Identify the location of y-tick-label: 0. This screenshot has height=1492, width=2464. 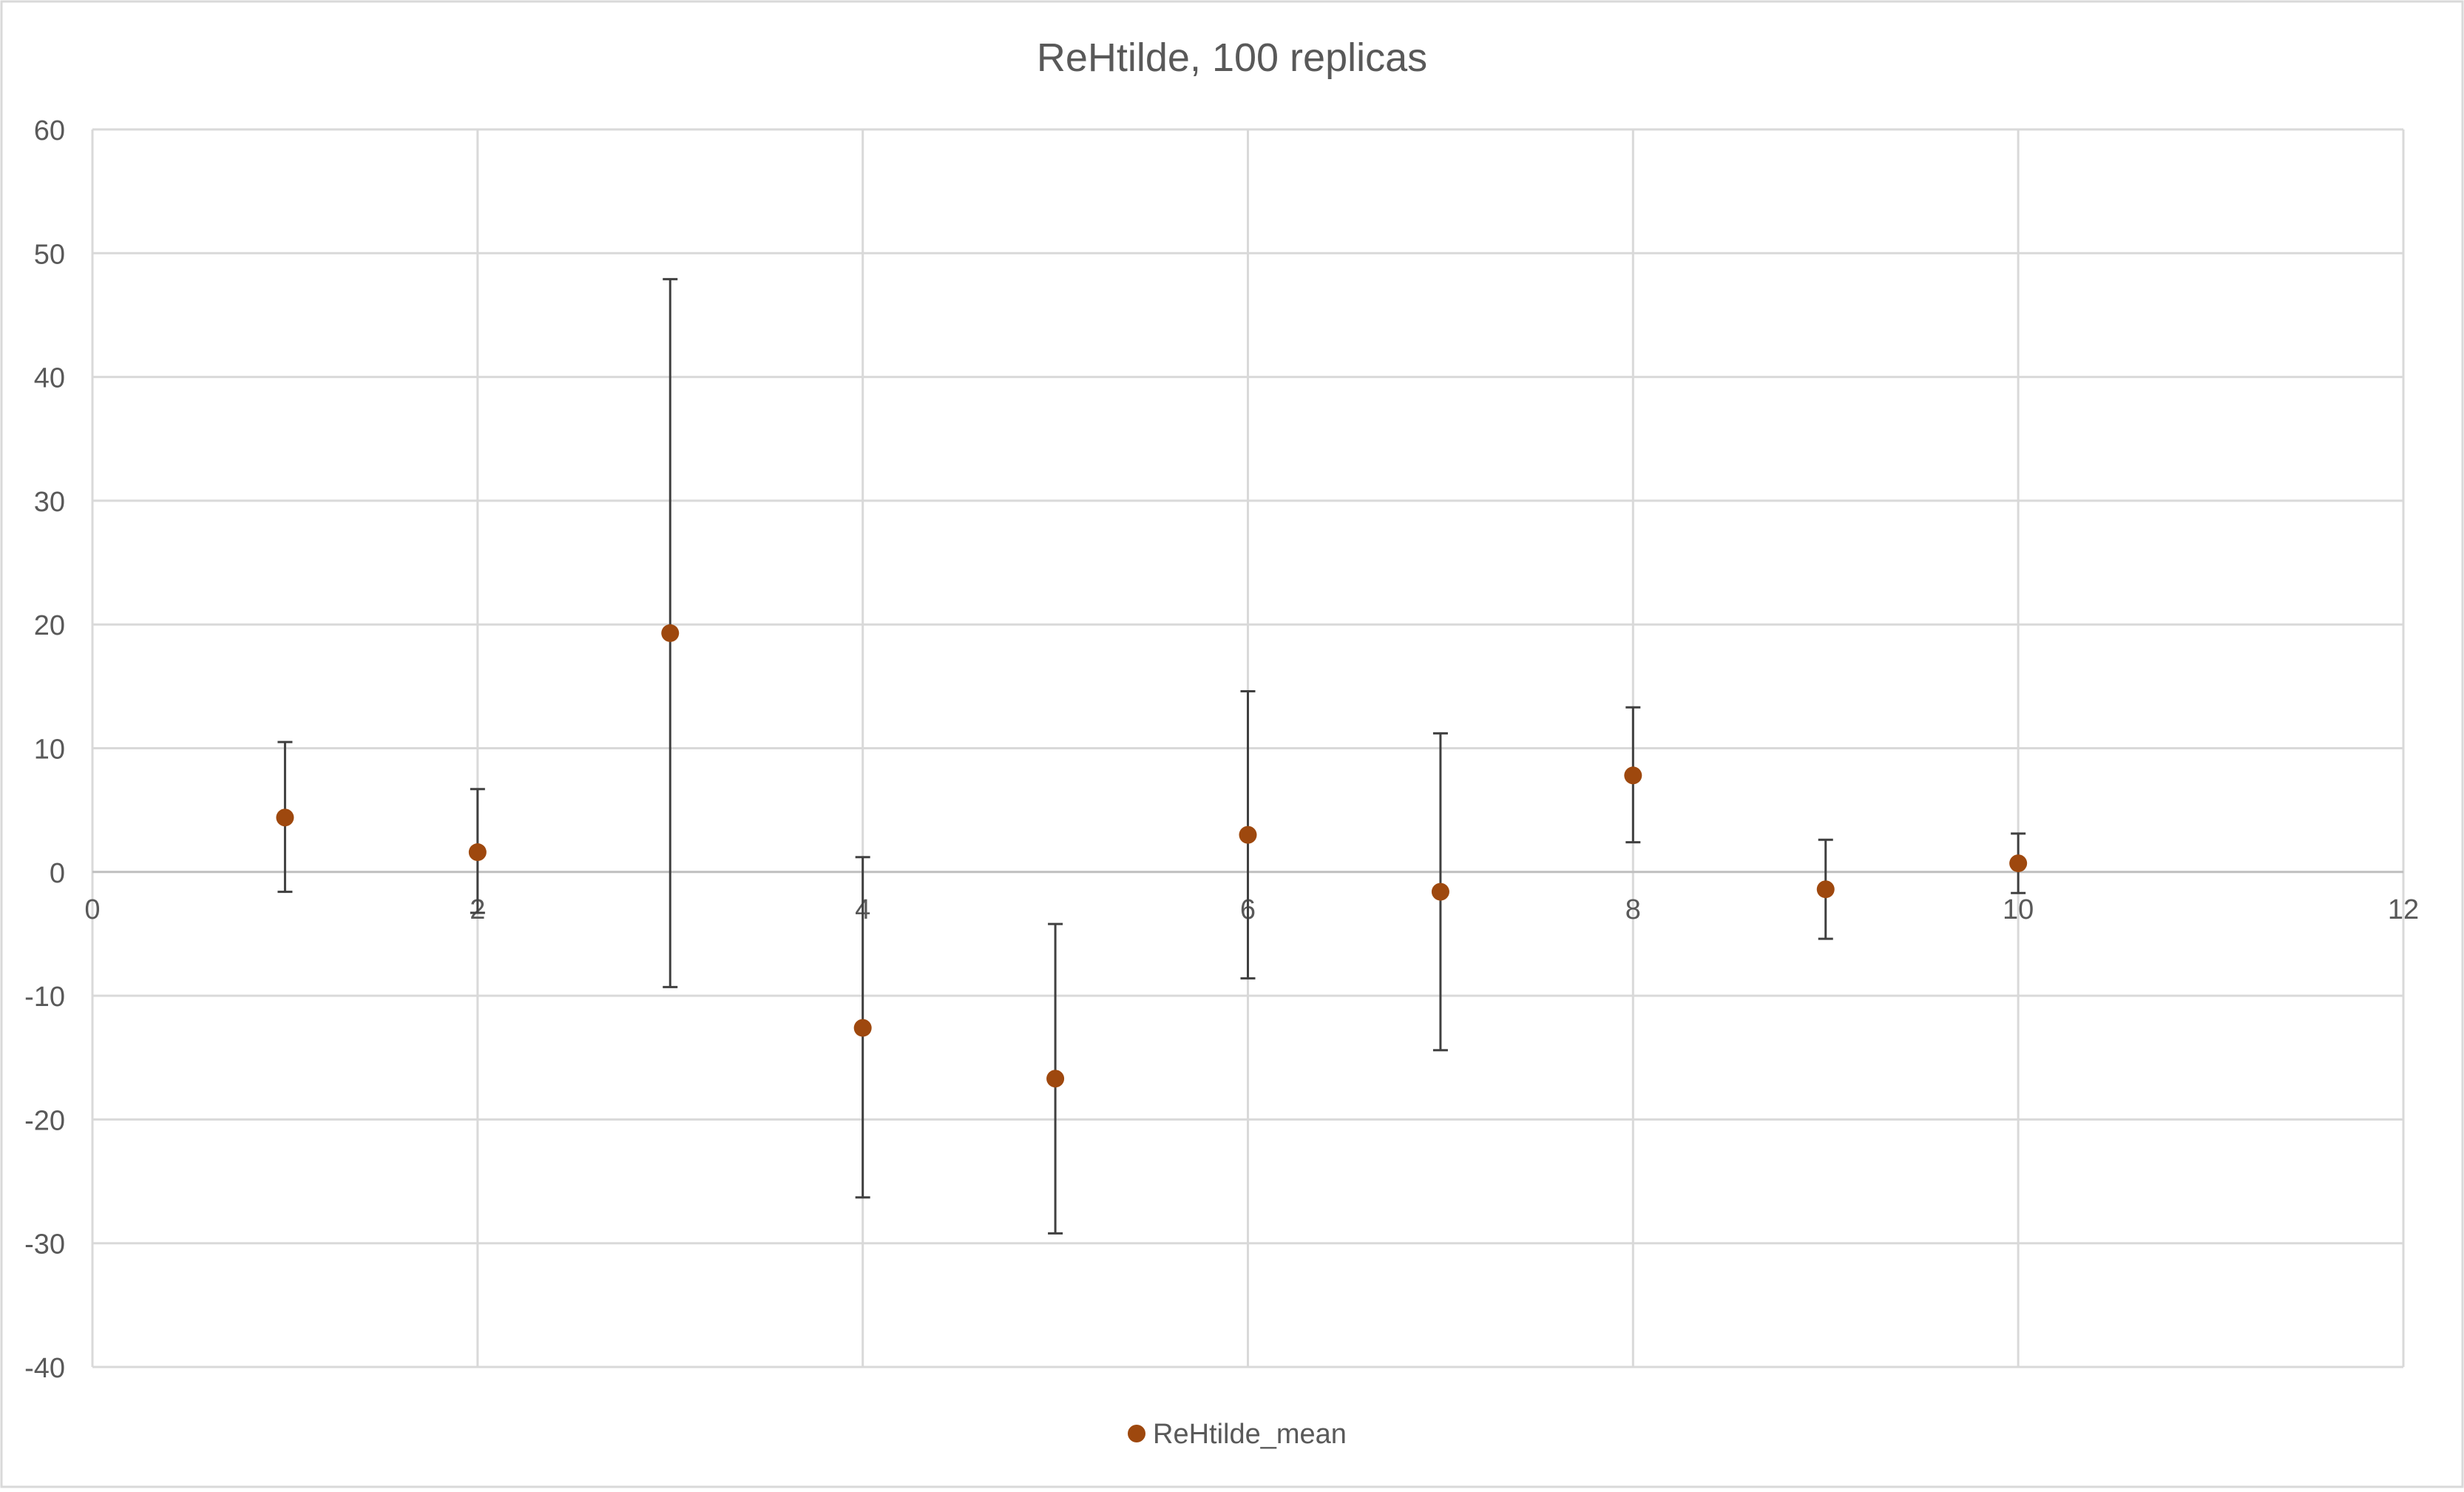
(57, 874).